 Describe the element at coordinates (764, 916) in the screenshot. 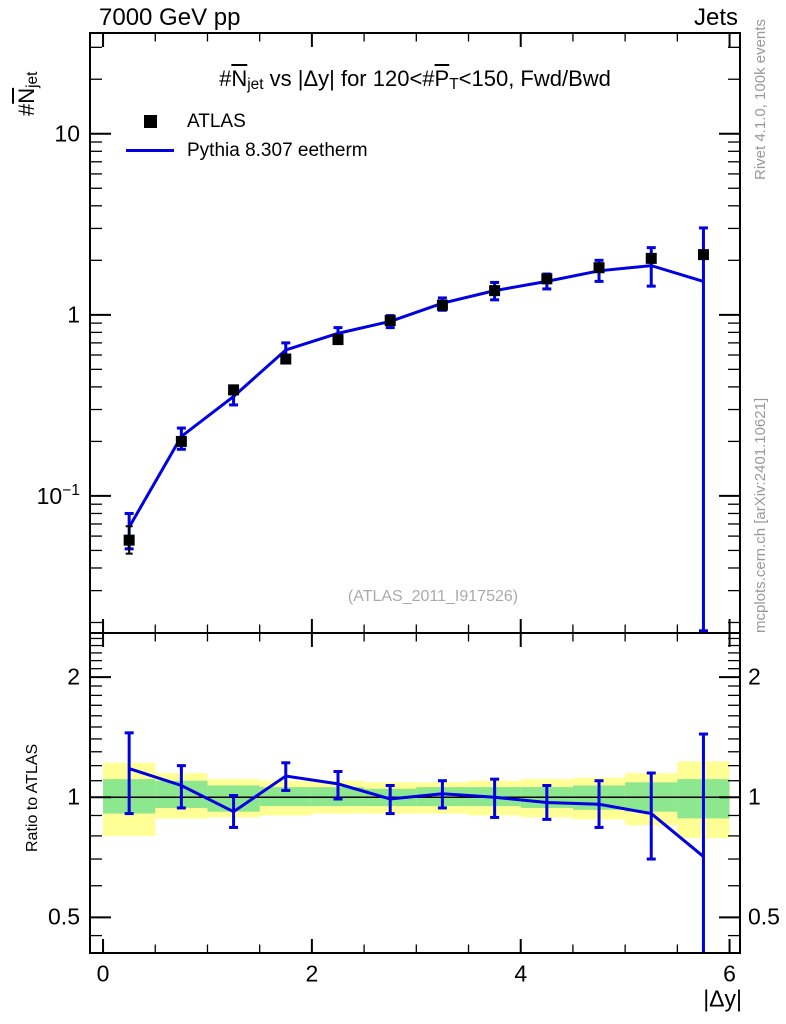

I see `ratio-y-tick-label-right: 0.5` at that location.